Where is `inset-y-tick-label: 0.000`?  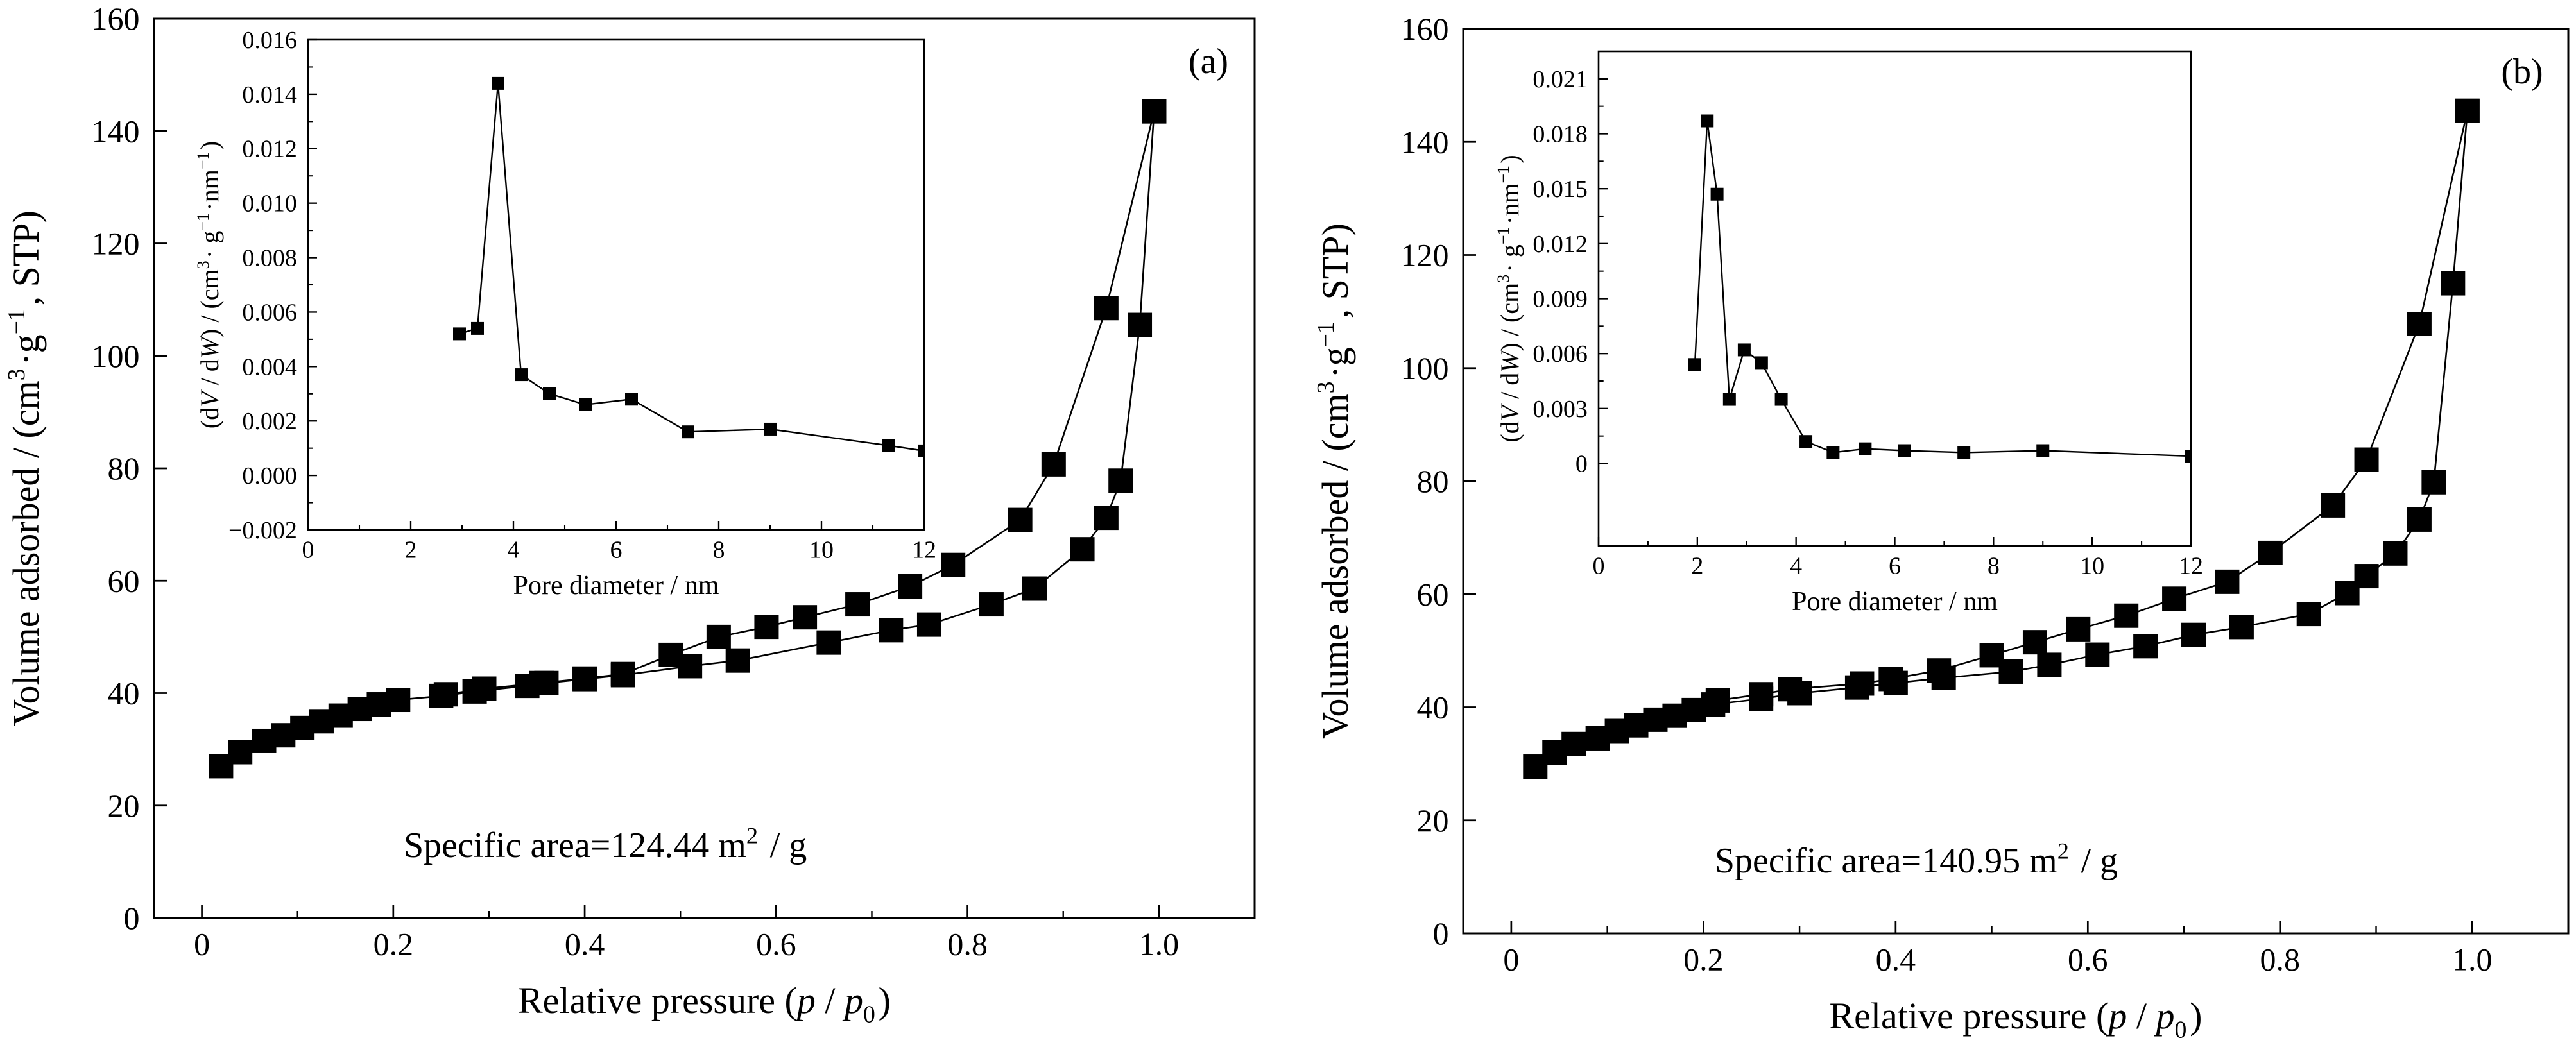
inset-y-tick-label: 0.000 is located at coordinates (269, 476).